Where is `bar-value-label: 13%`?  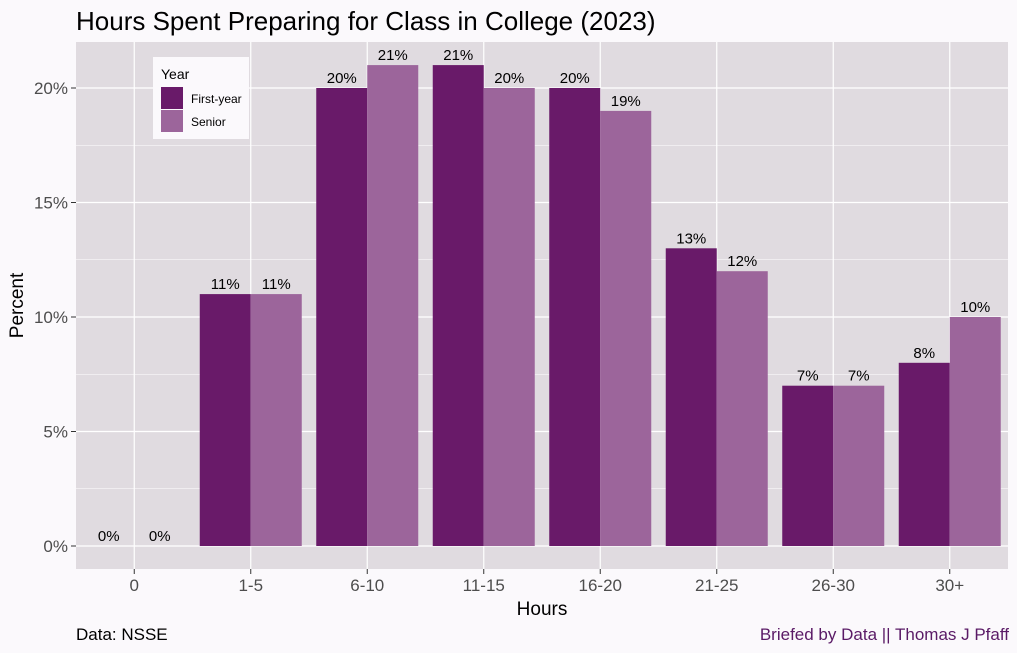
bar-value-label: 13% is located at coordinates (691, 238).